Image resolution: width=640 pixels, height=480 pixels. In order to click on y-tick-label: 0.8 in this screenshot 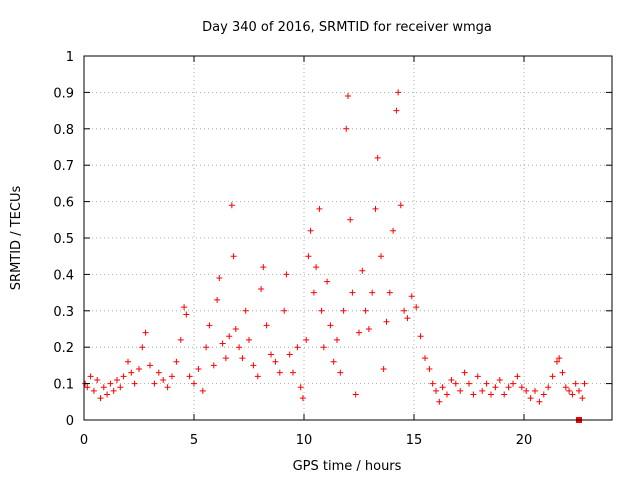, I will do `click(63, 130)`.